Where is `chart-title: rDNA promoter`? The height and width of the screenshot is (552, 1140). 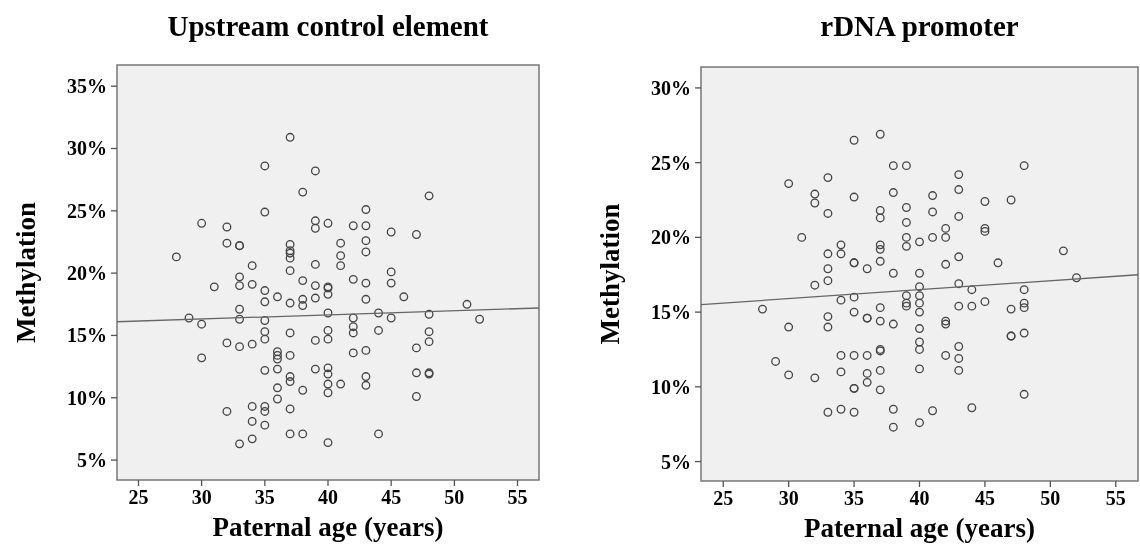
chart-title: rDNA promoter is located at coordinates (919, 26).